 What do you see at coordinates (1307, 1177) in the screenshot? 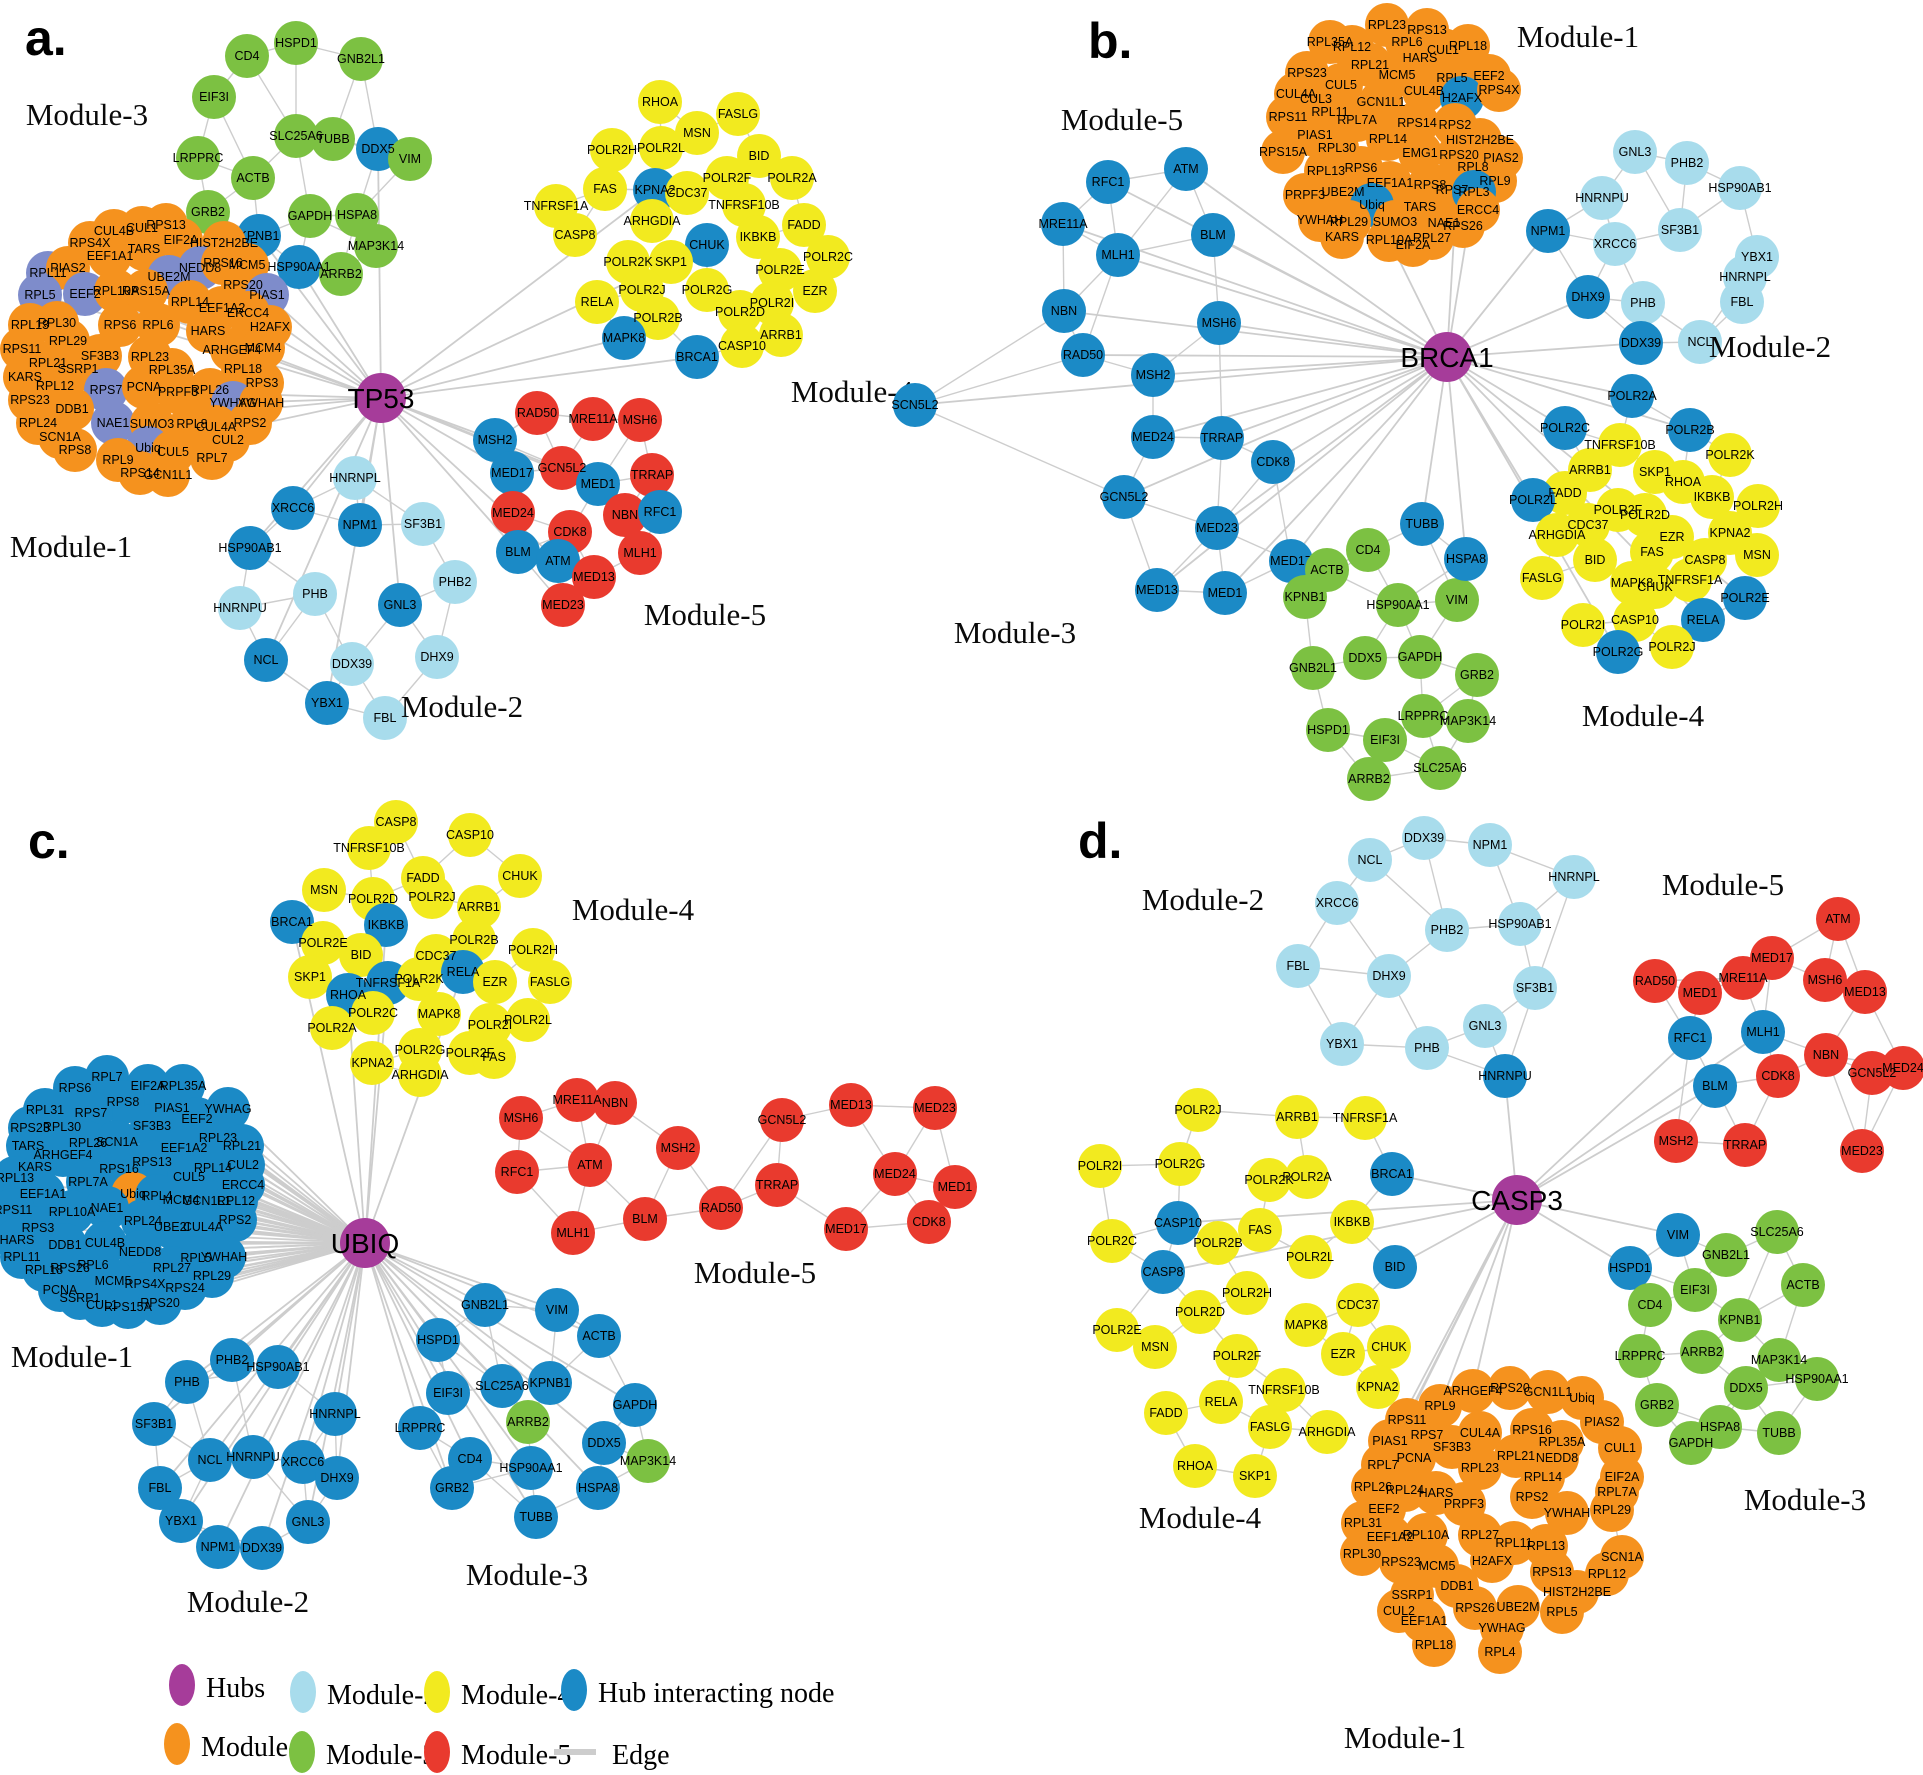
I see `node-polr2a` at bounding box center [1307, 1177].